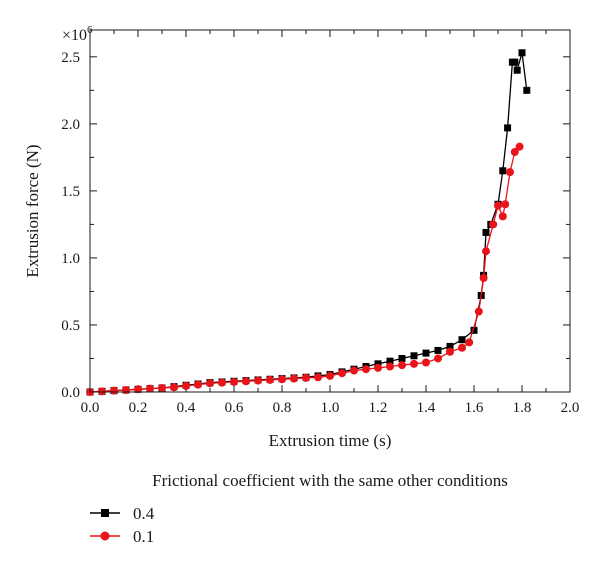  Describe the element at coordinates (70, 393) in the screenshot. I see `y-tick-label: 0.0` at that location.